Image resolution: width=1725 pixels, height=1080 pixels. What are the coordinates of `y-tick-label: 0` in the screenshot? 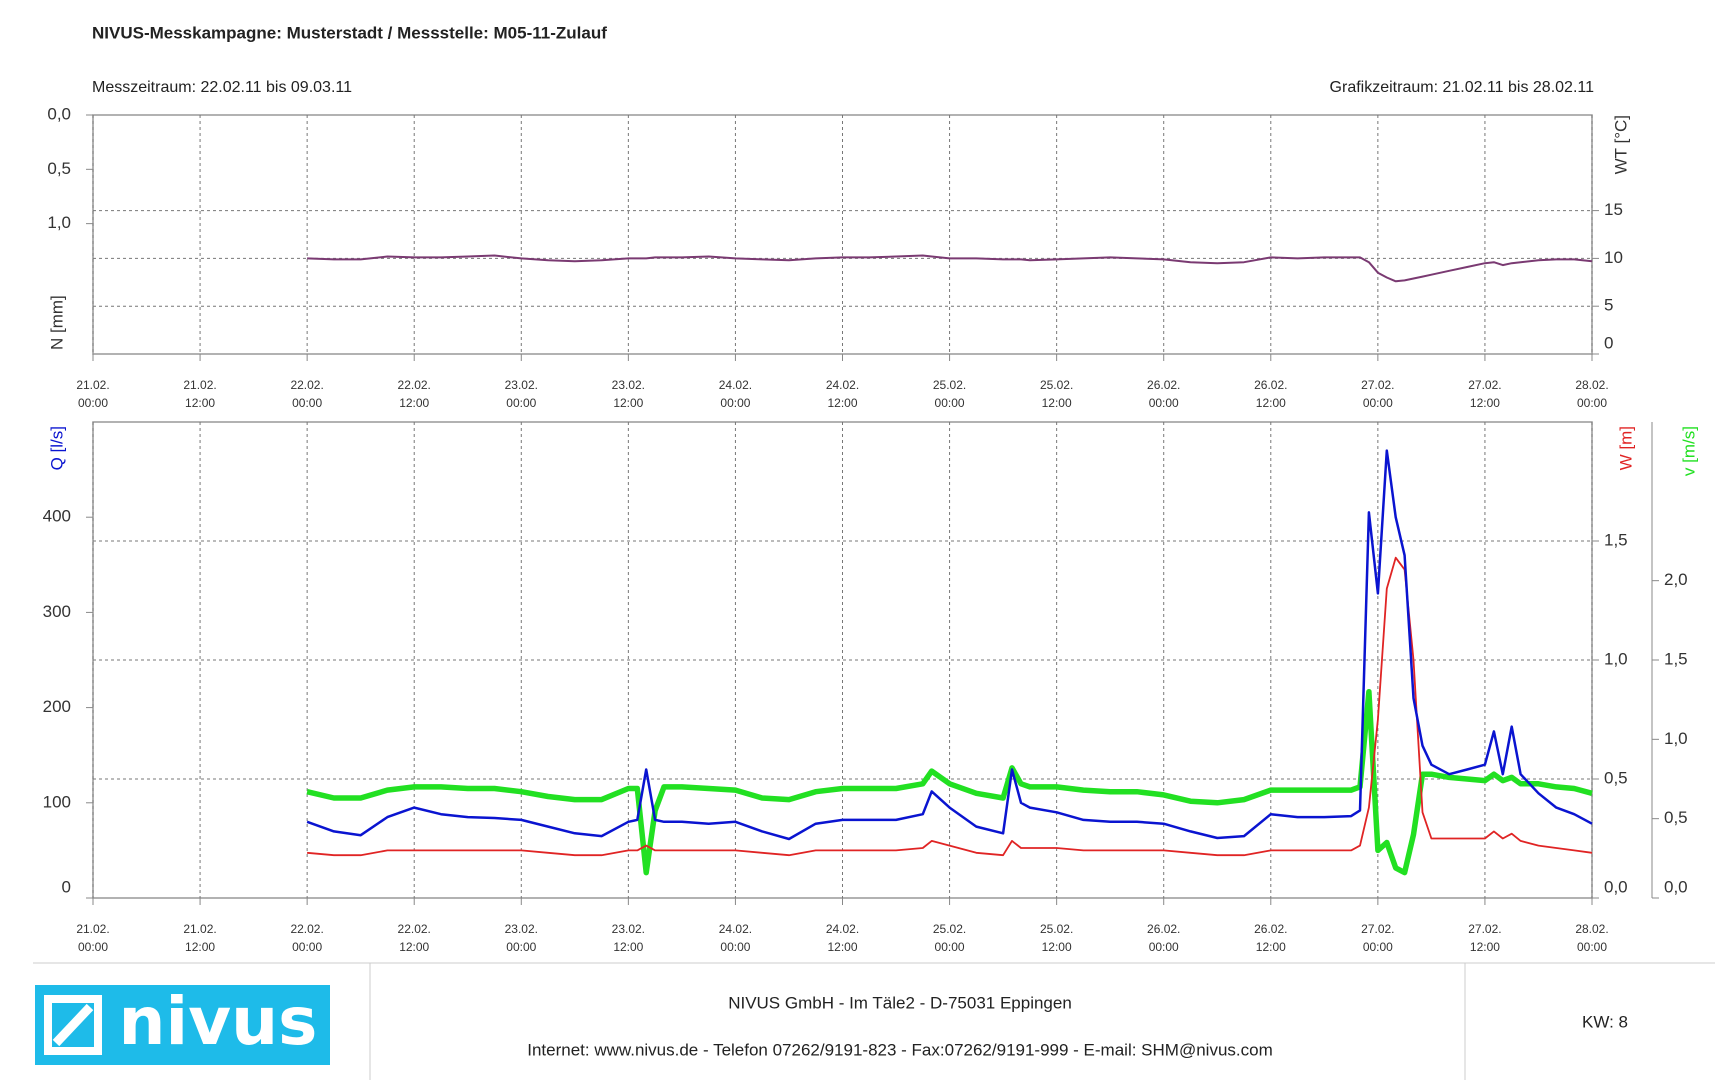 It's located at (66, 886).